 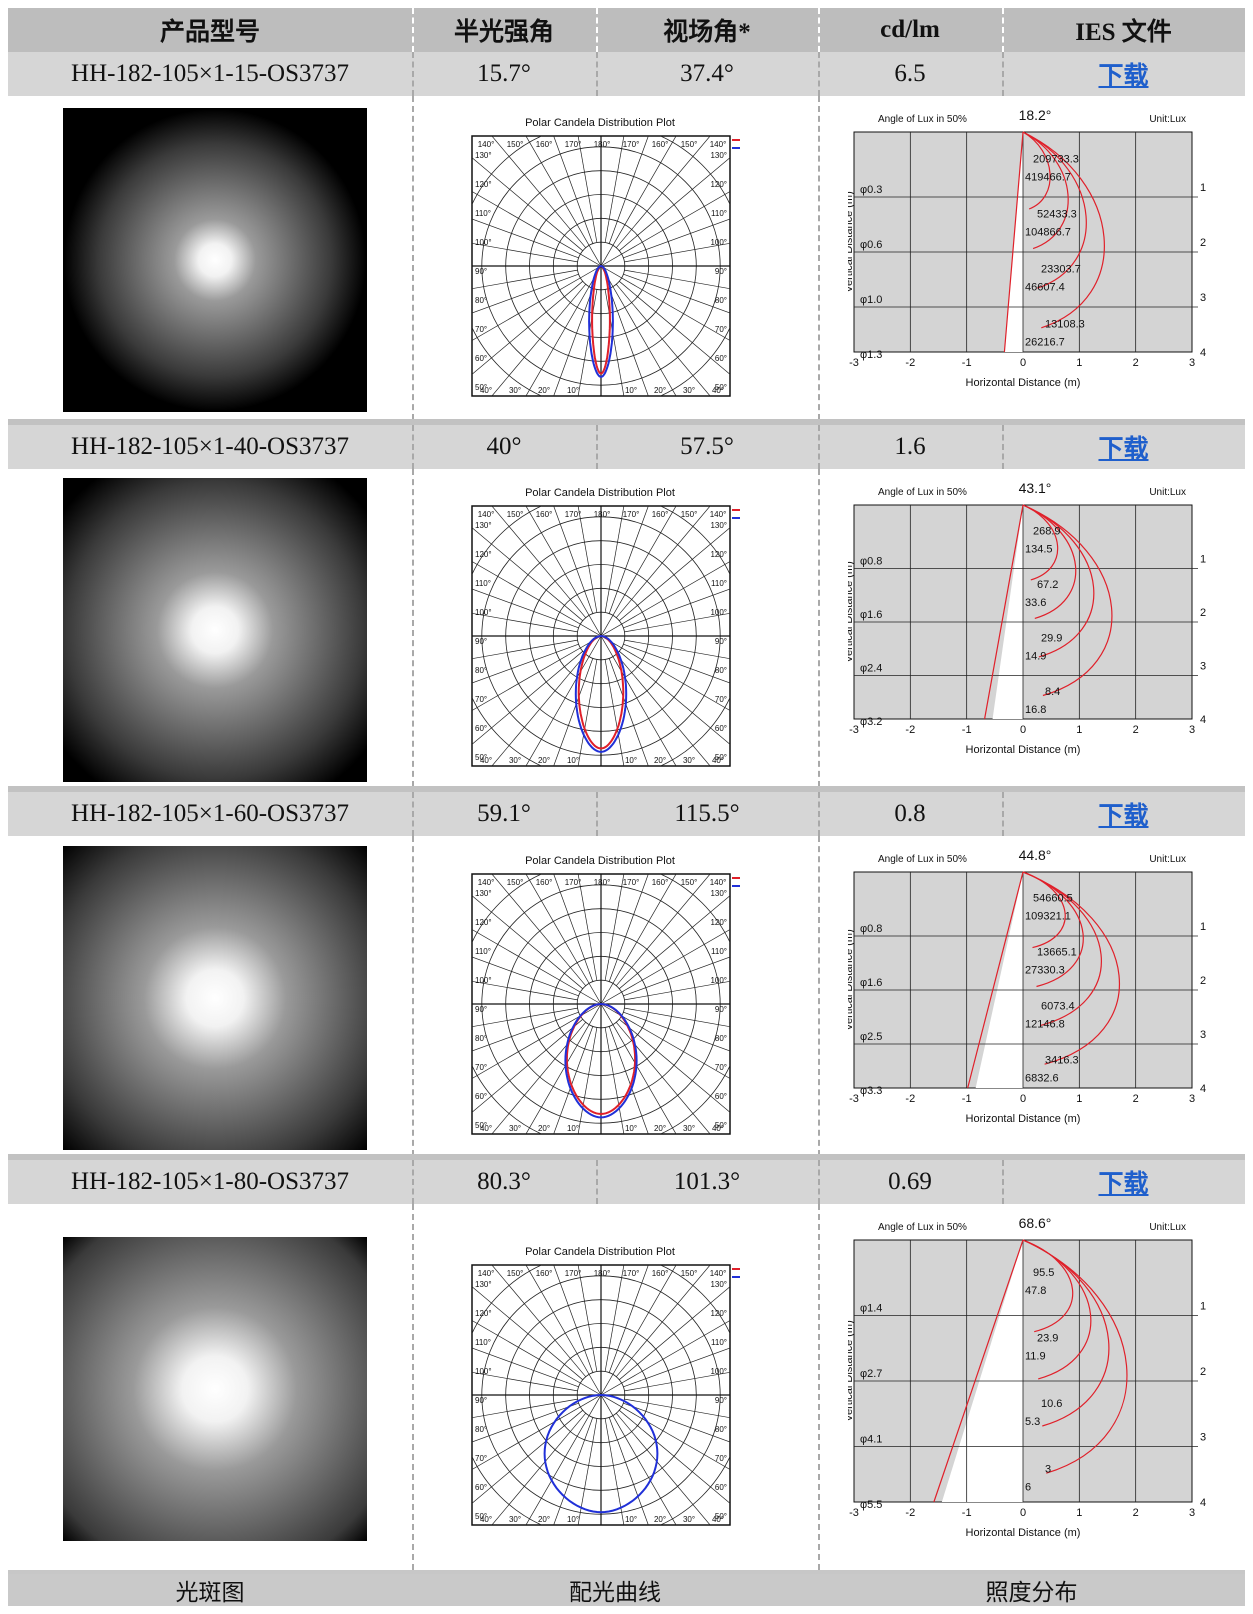 I want to click on lux-value: 6, so click(x=1028, y=1488).